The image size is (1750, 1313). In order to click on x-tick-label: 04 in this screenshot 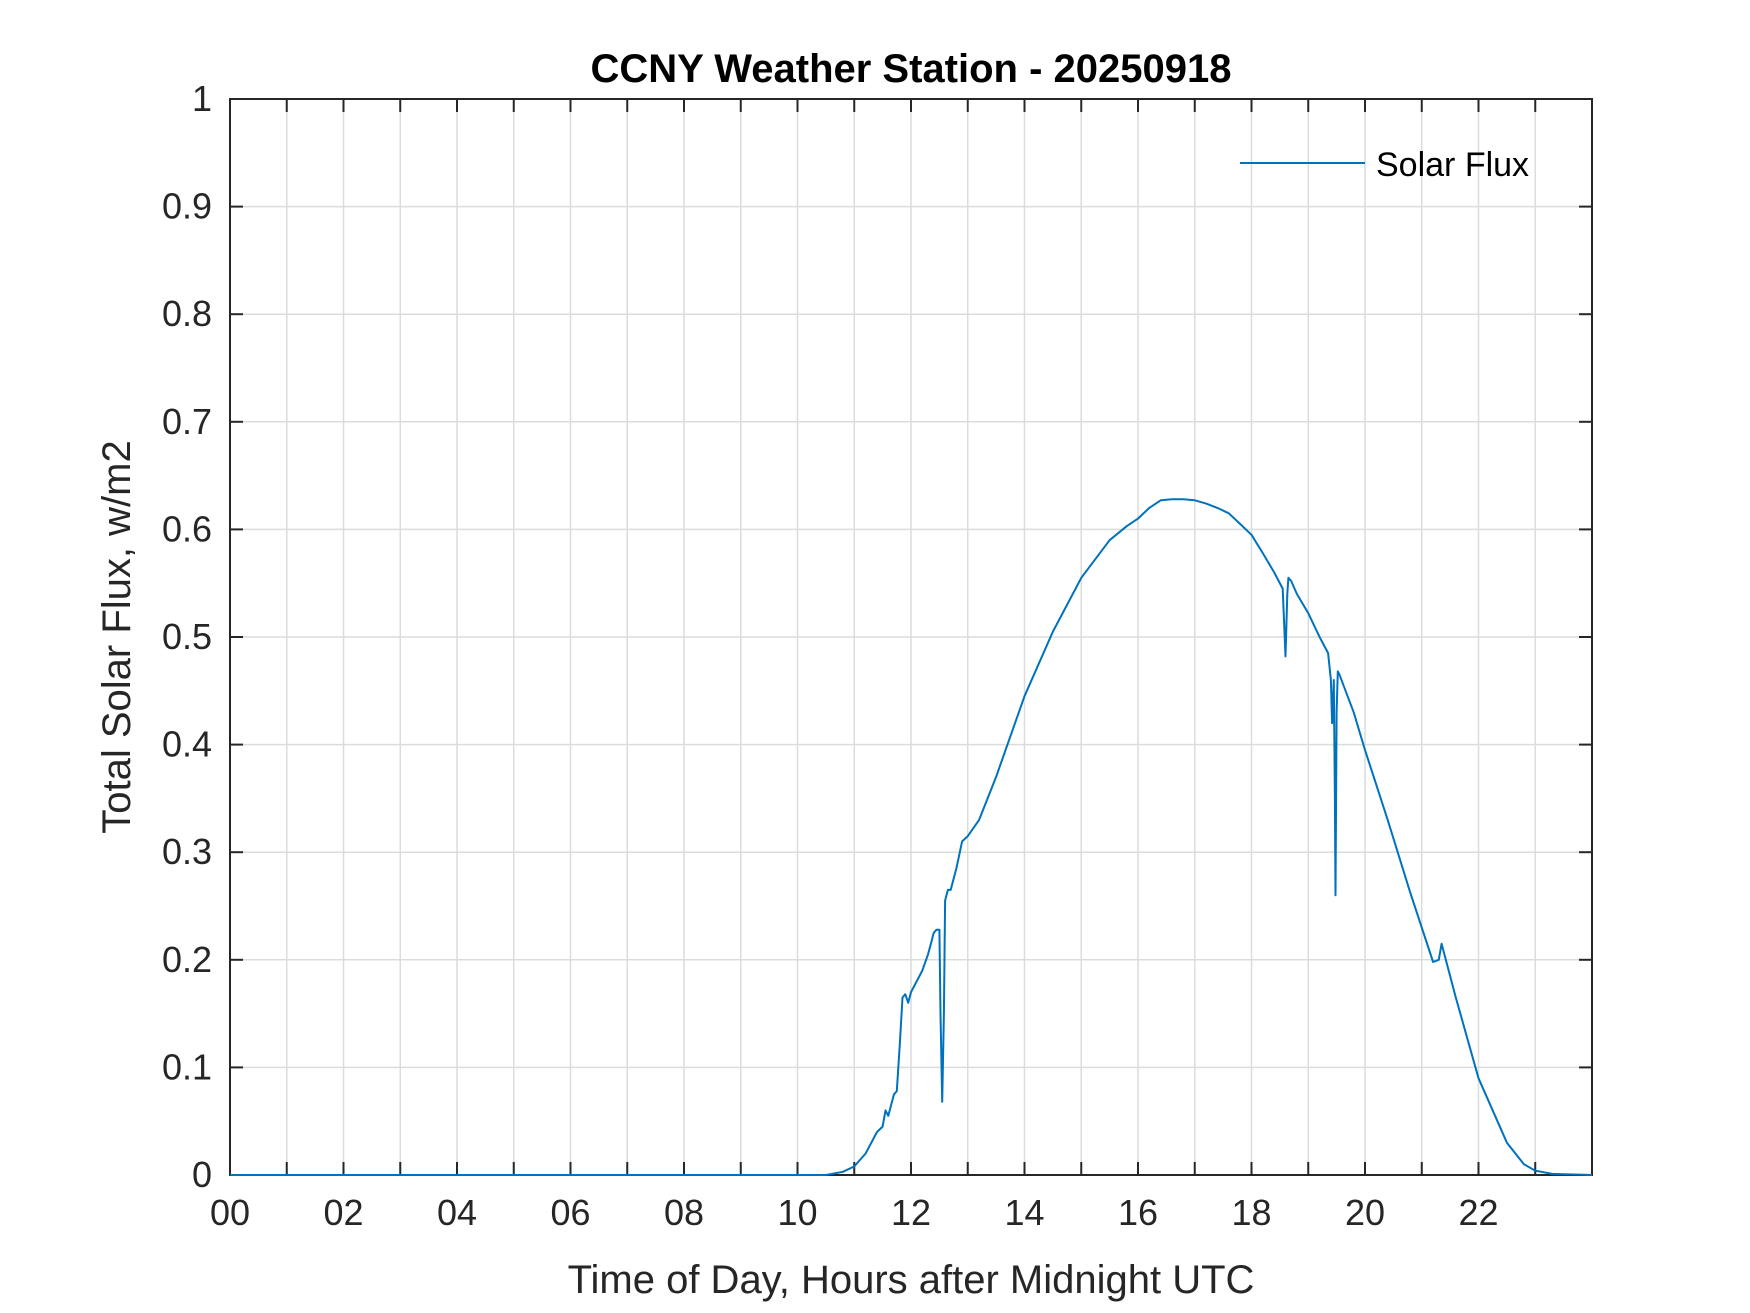, I will do `click(457, 1212)`.